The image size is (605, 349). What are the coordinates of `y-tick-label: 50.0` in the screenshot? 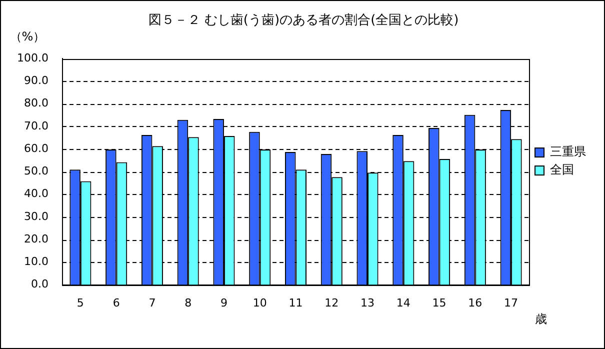 It's located at (36, 171).